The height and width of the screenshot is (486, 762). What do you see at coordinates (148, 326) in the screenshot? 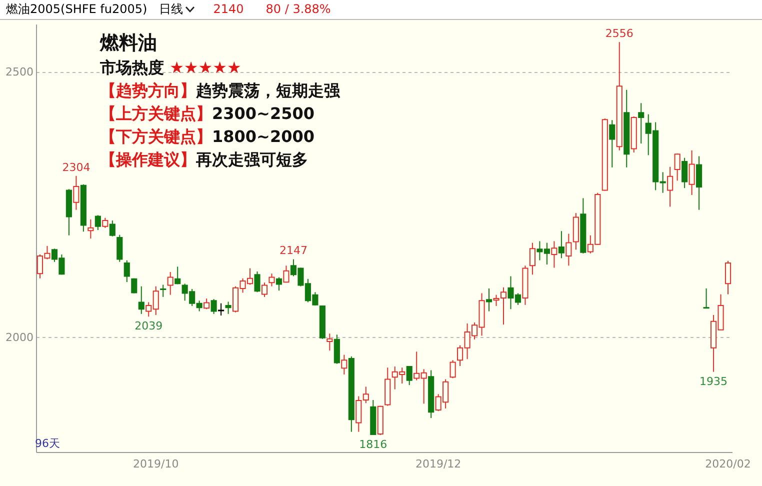
I see `annotation: 2039` at bounding box center [148, 326].